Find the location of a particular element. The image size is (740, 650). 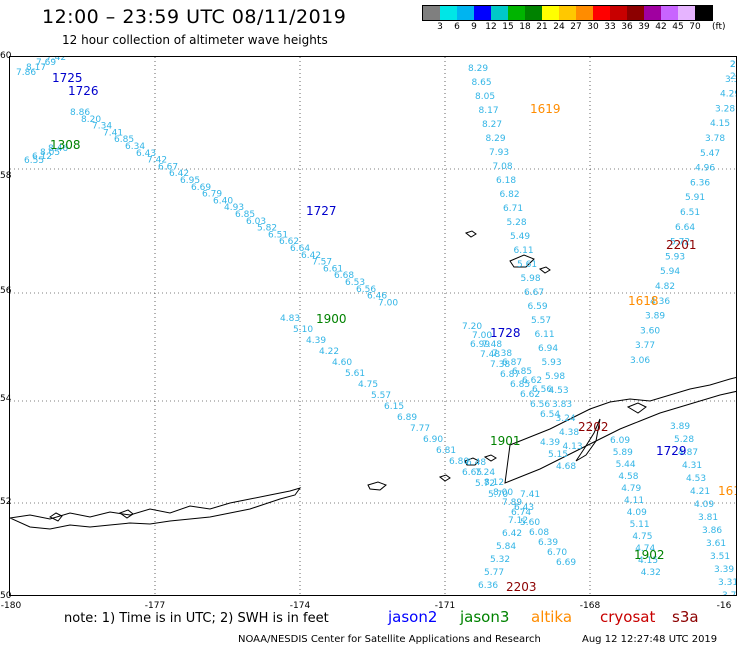

wave-height-value: 5.32 is located at coordinates (500, 560).